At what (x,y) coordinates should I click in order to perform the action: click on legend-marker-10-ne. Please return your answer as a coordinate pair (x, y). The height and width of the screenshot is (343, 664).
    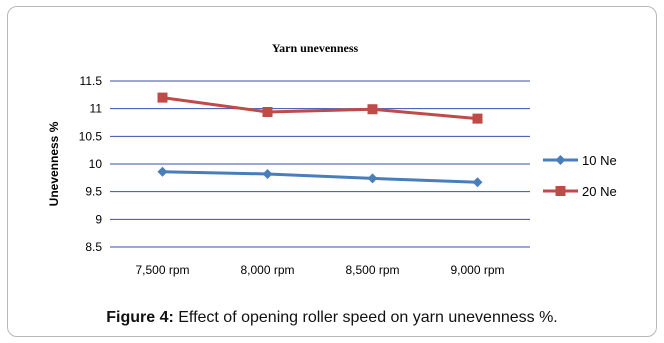
    Looking at the image, I should click on (560, 160).